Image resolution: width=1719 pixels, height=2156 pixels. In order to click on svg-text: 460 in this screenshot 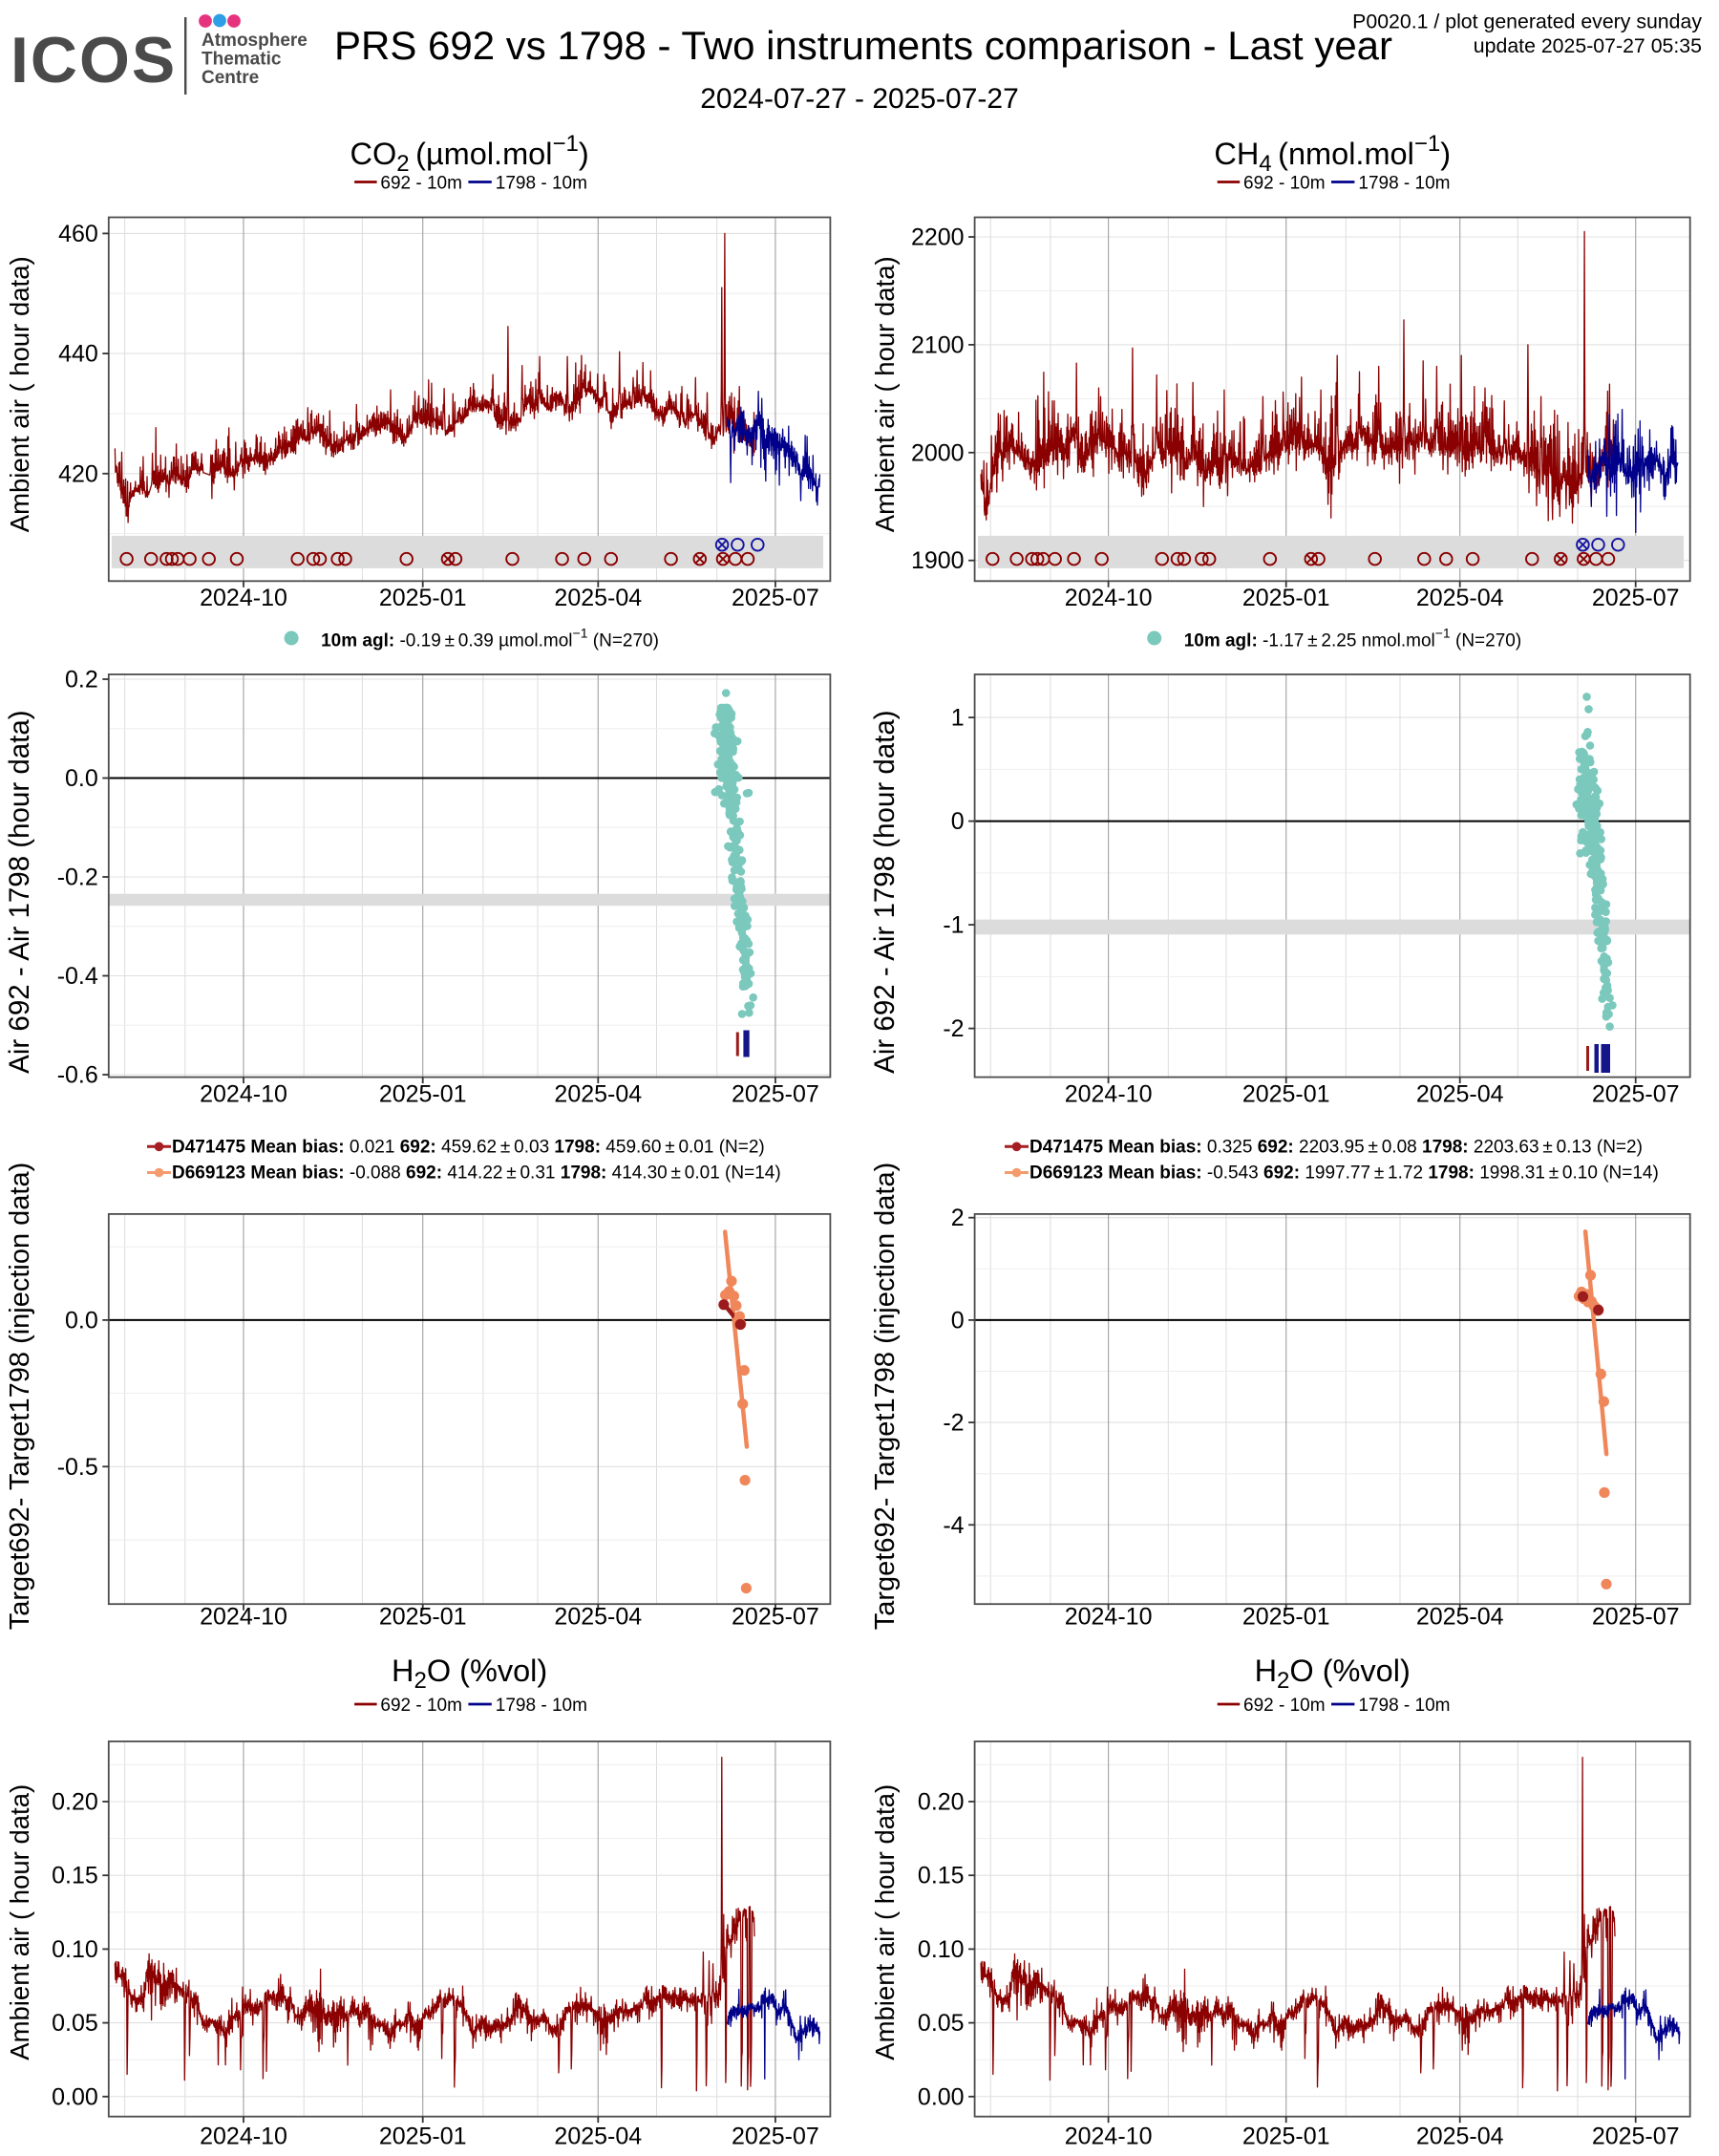, I will do `click(78, 234)`.